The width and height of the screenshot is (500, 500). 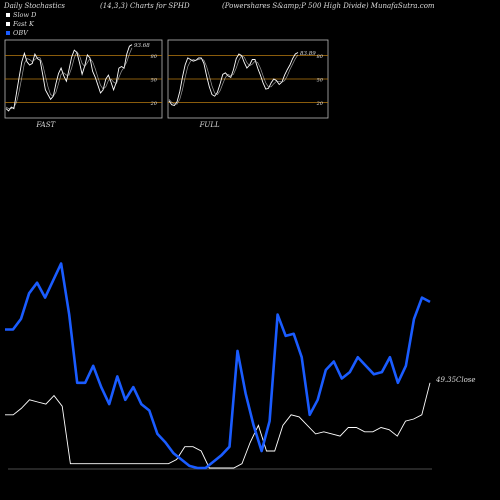 What do you see at coordinates (25, 15) in the screenshot?
I see `legend-label: Slow D` at bounding box center [25, 15].